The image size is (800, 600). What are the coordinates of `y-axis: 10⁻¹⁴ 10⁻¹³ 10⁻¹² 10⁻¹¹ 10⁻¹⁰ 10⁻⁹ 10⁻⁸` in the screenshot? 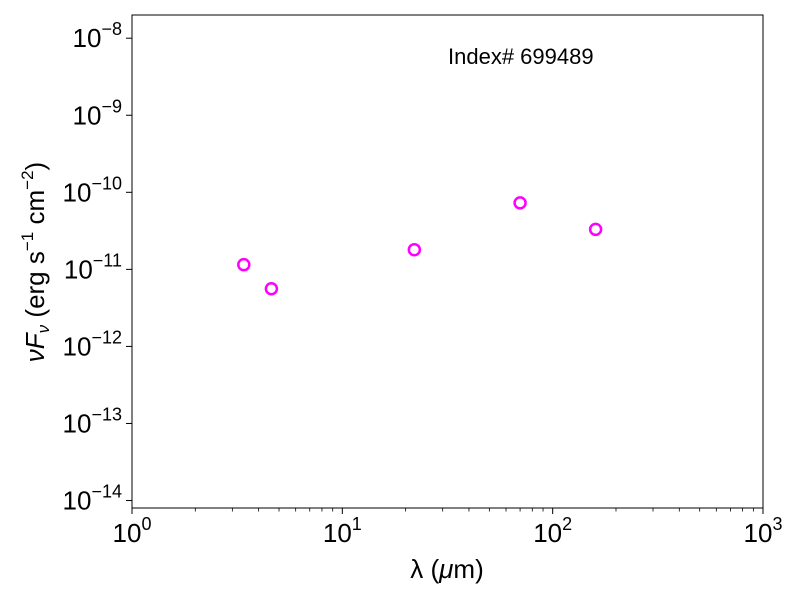 It's located at (97, 267).